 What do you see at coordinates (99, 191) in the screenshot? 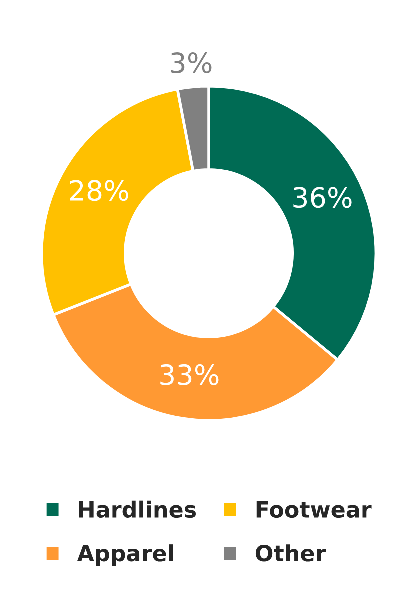
I see `data-label: 28%` at bounding box center [99, 191].